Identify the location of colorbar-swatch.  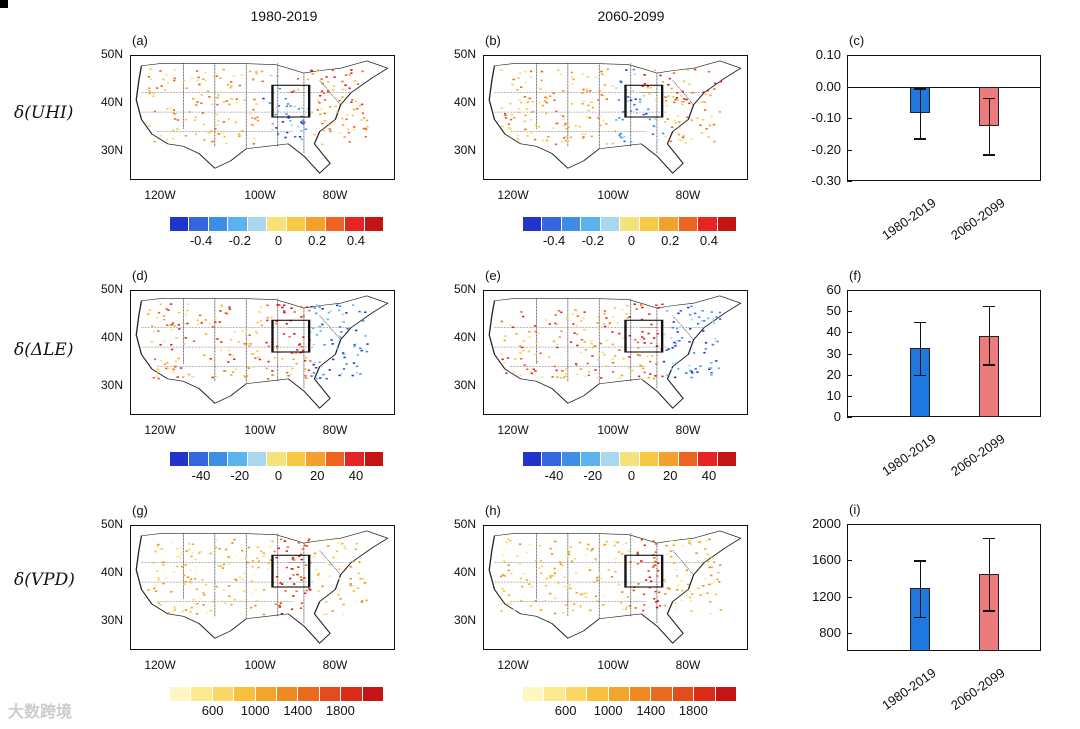
(683, 694).